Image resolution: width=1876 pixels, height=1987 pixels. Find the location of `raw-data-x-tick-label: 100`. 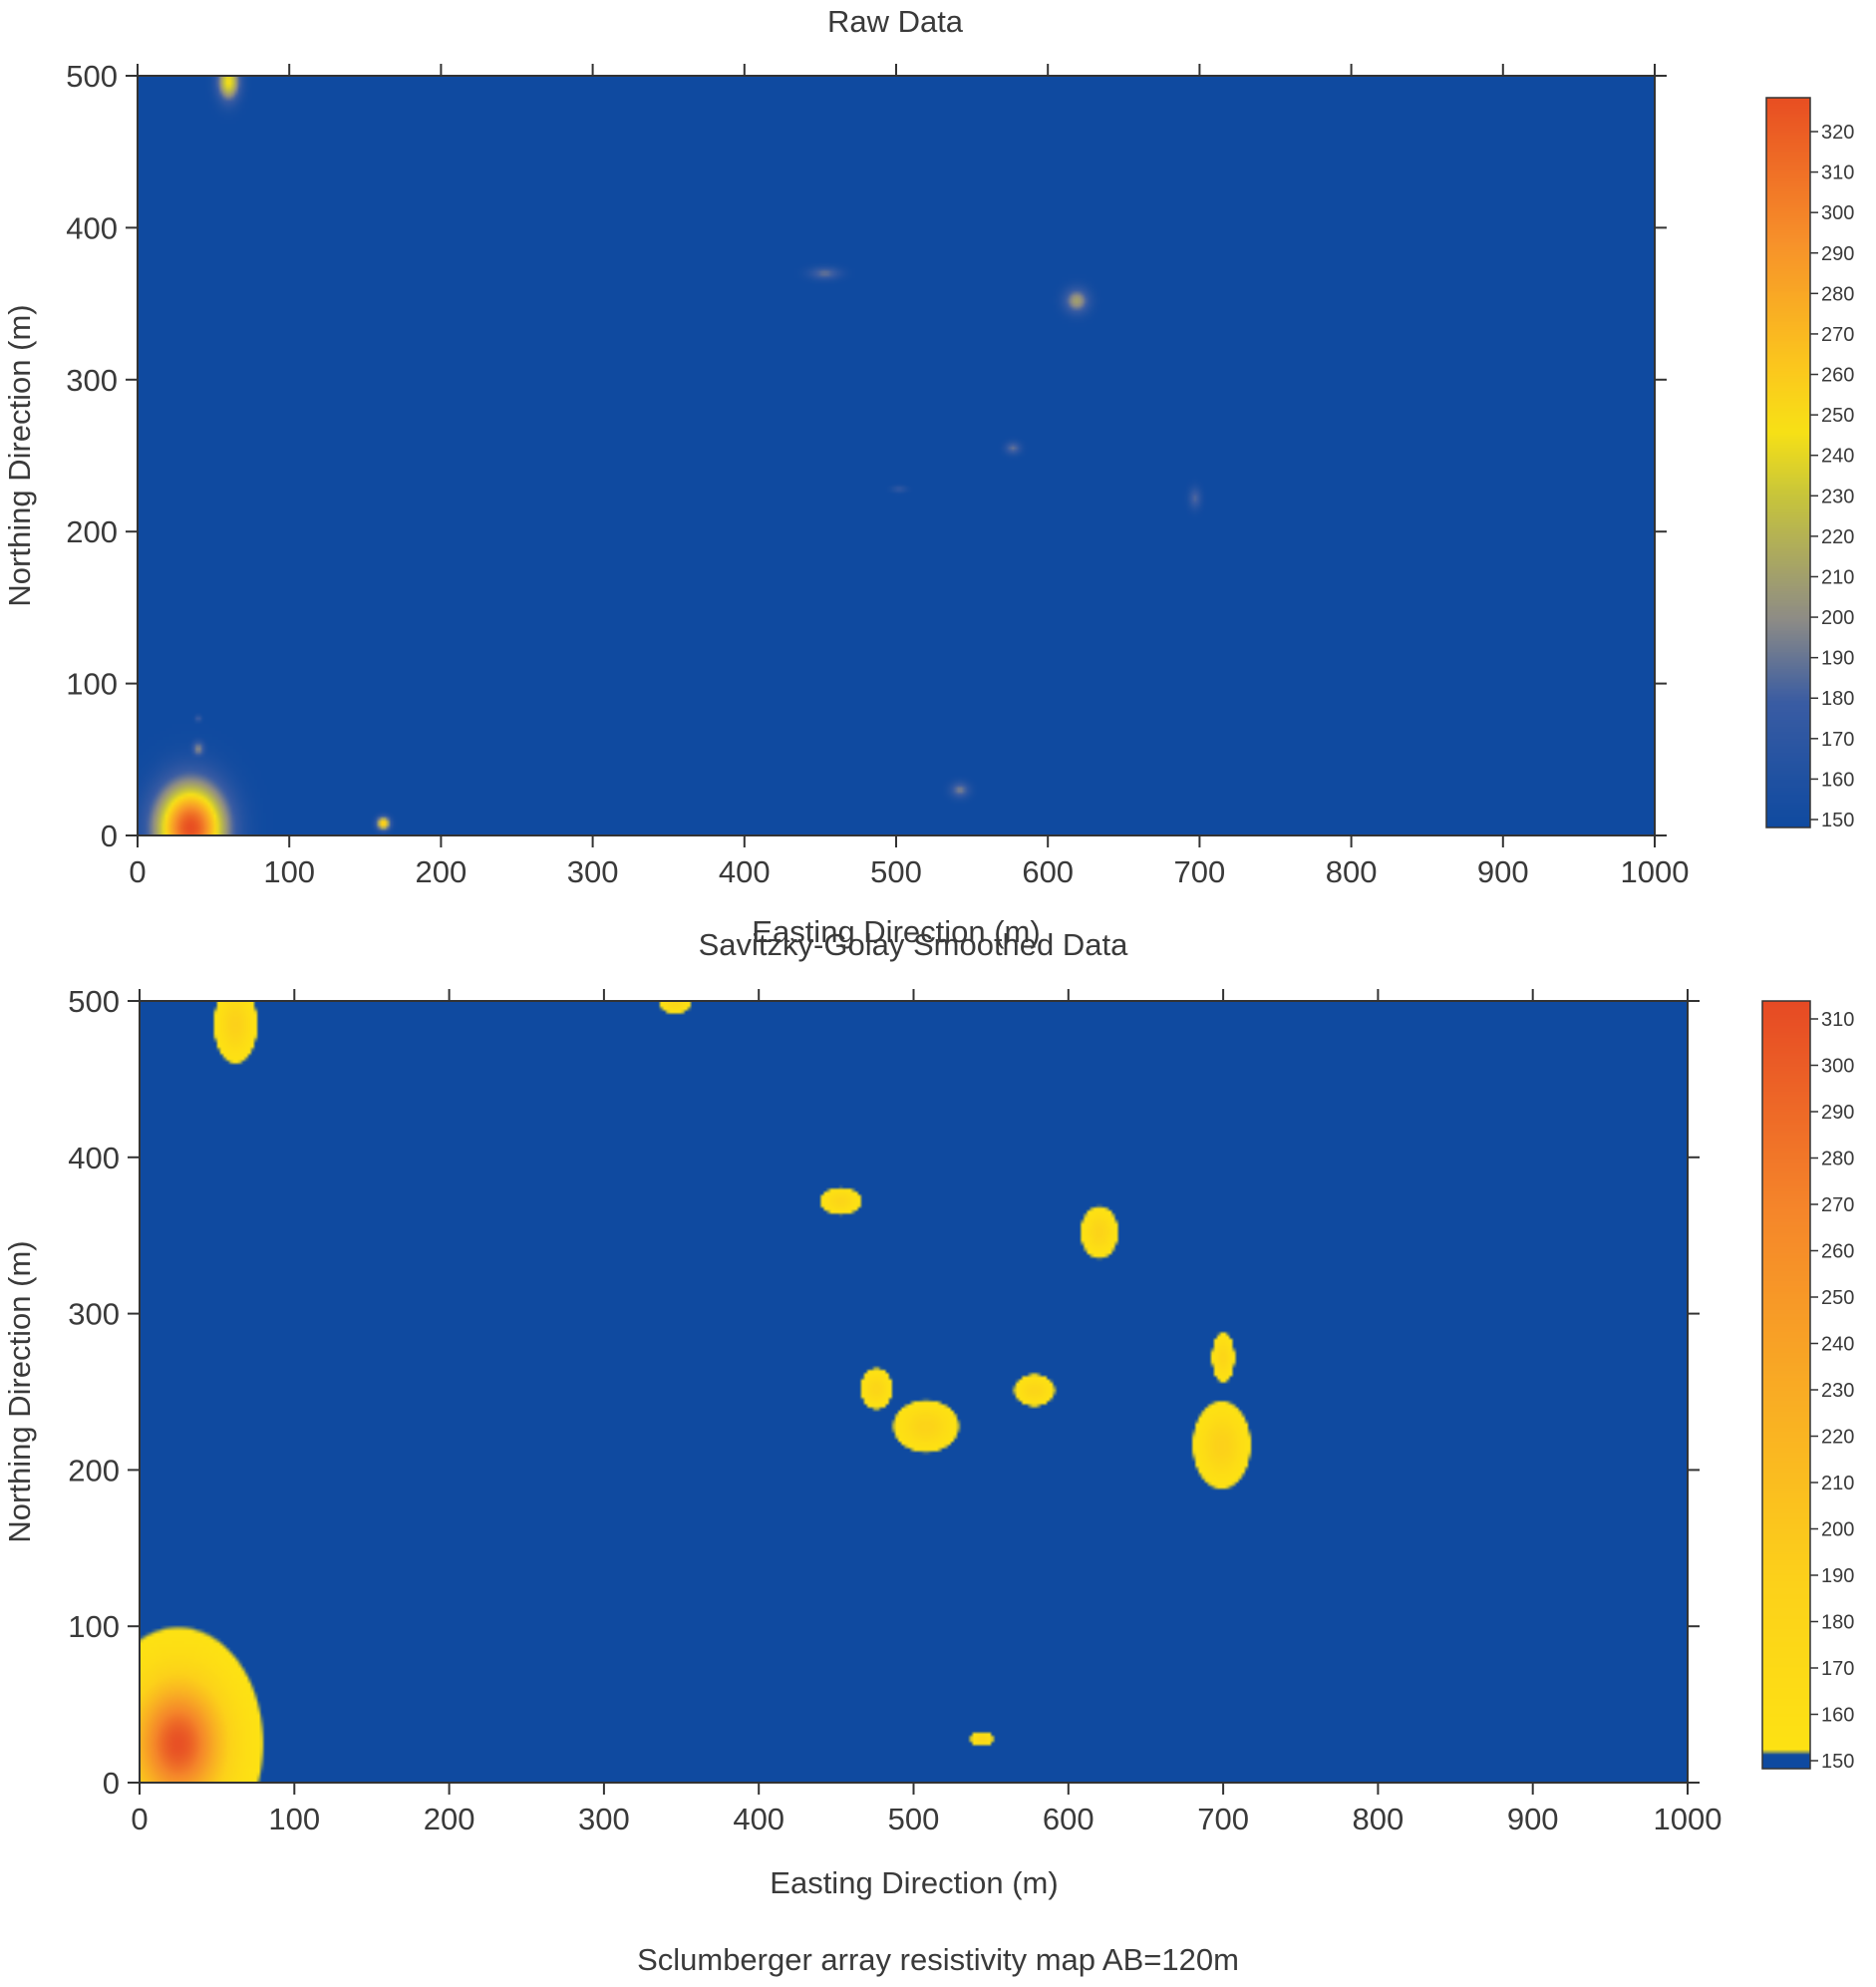

raw-data-x-tick-label: 100 is located at coordinates (289, 872).